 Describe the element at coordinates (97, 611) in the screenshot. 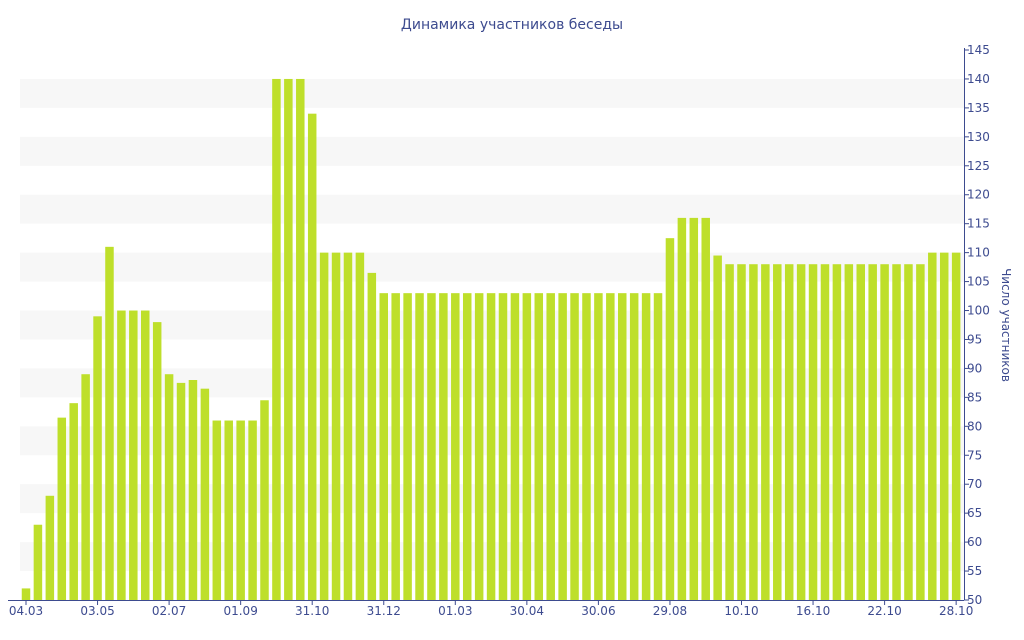

I see `x-tick-label: 03.05` at that location.